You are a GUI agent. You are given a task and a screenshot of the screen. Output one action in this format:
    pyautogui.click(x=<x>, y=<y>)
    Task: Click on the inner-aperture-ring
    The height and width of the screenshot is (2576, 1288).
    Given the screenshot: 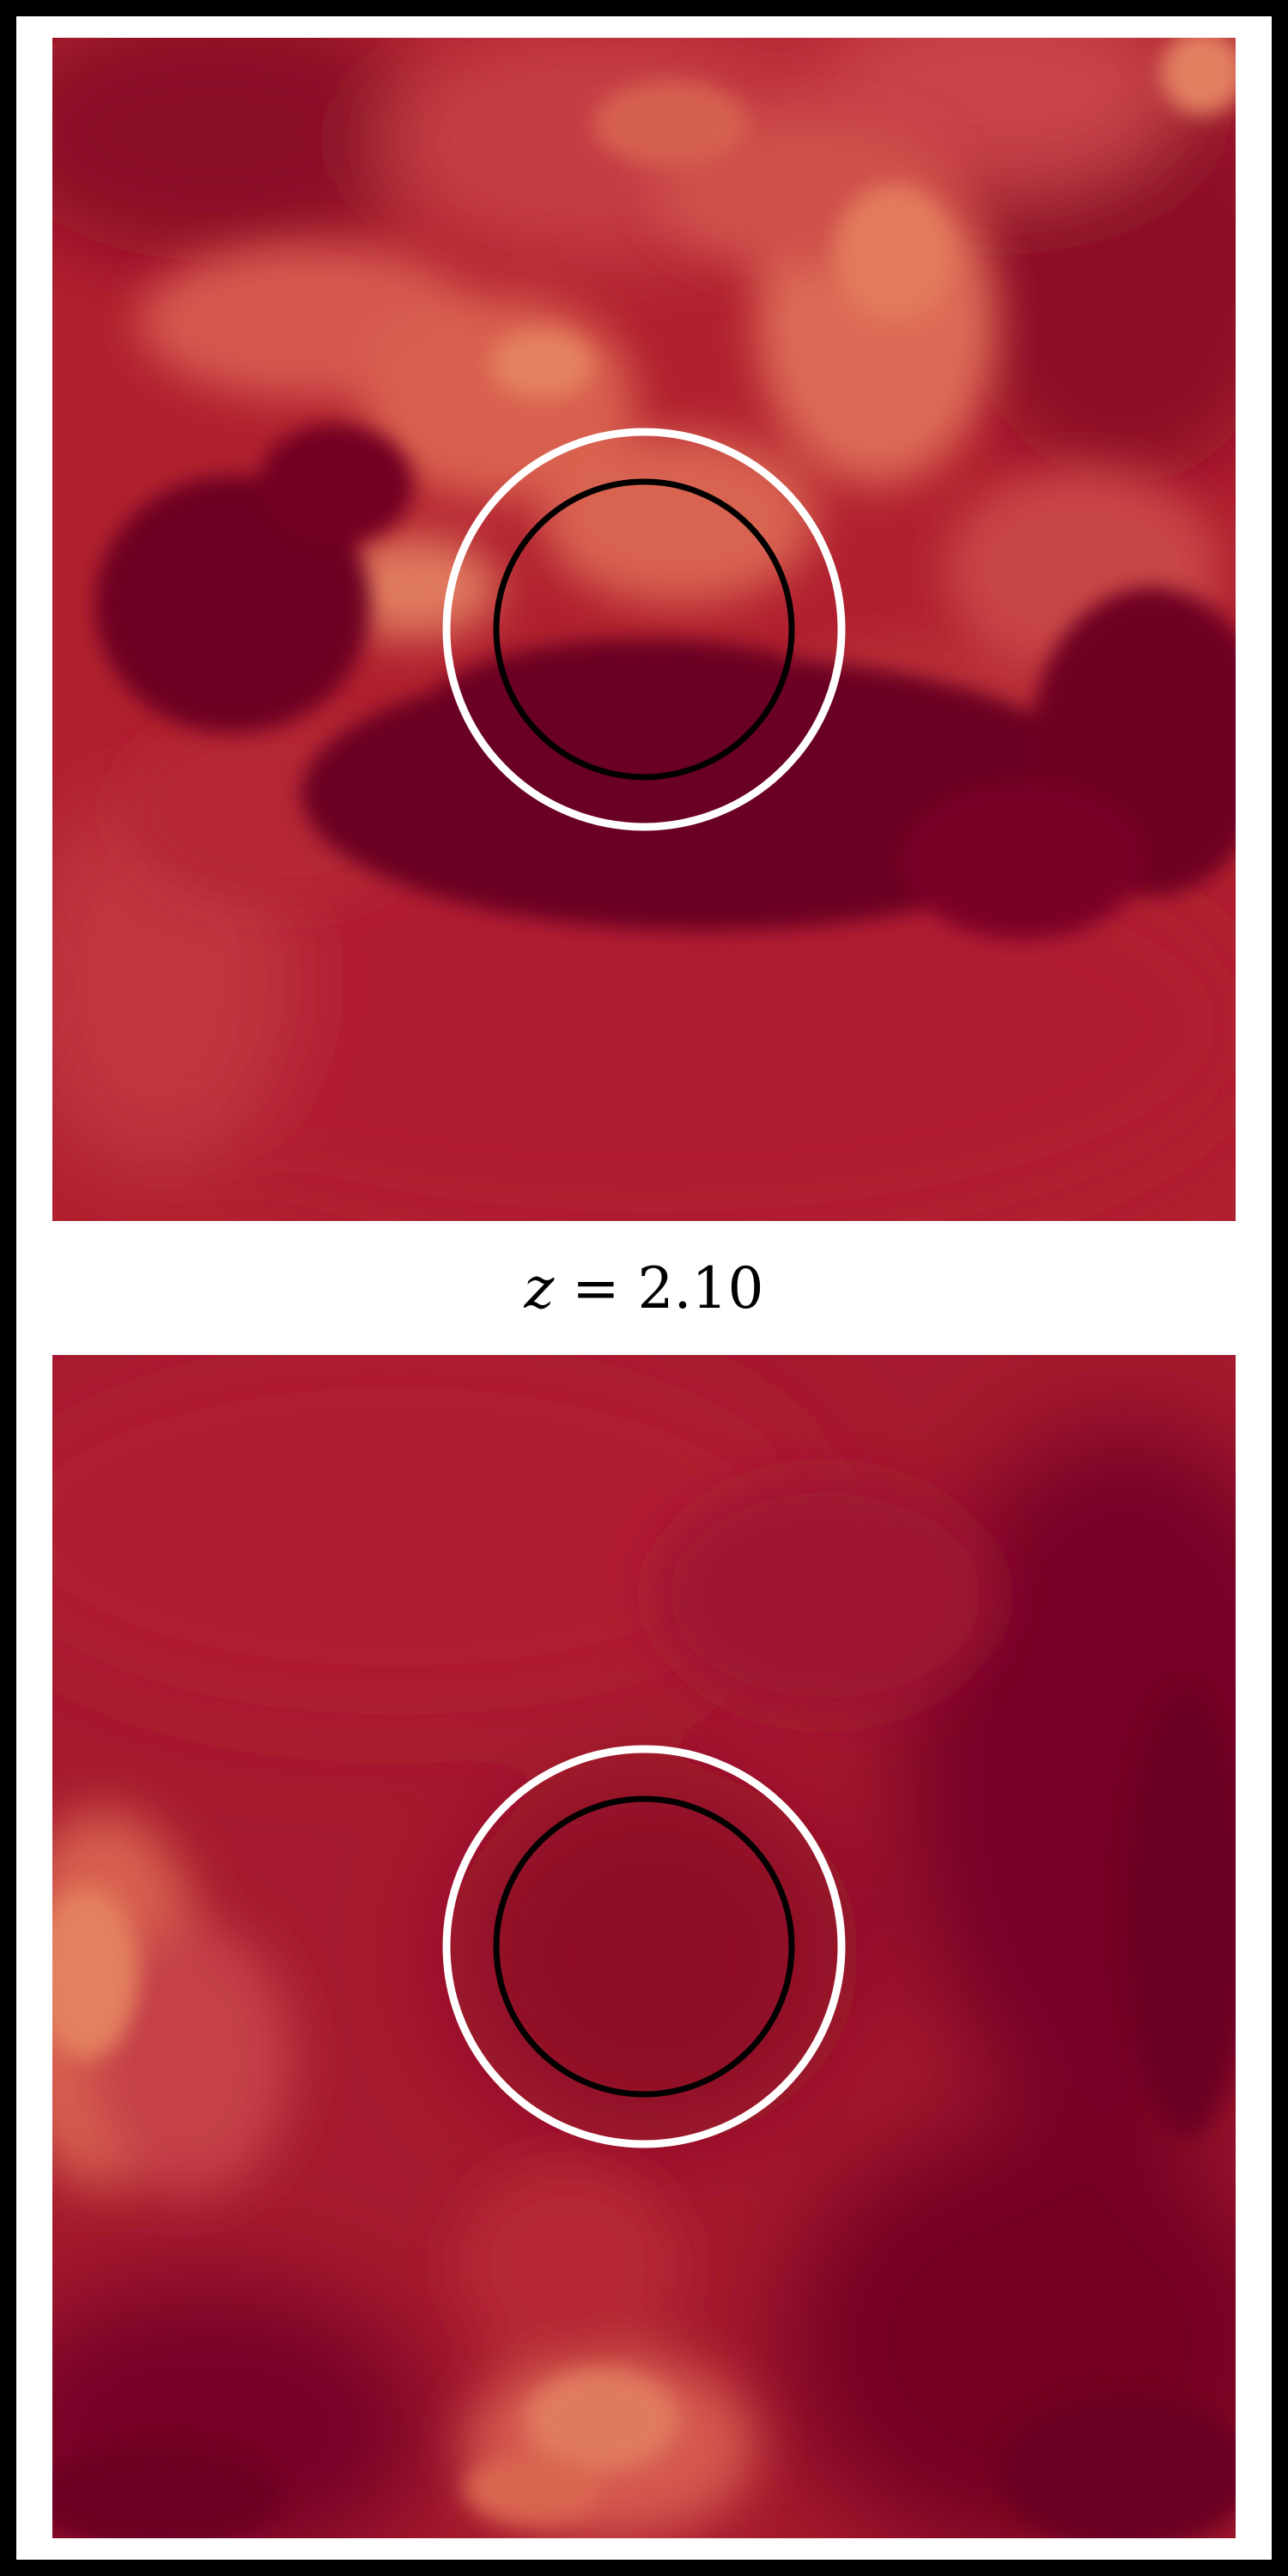 What is the action you would take?
    pyautogui.click(x=644, y=629)
    